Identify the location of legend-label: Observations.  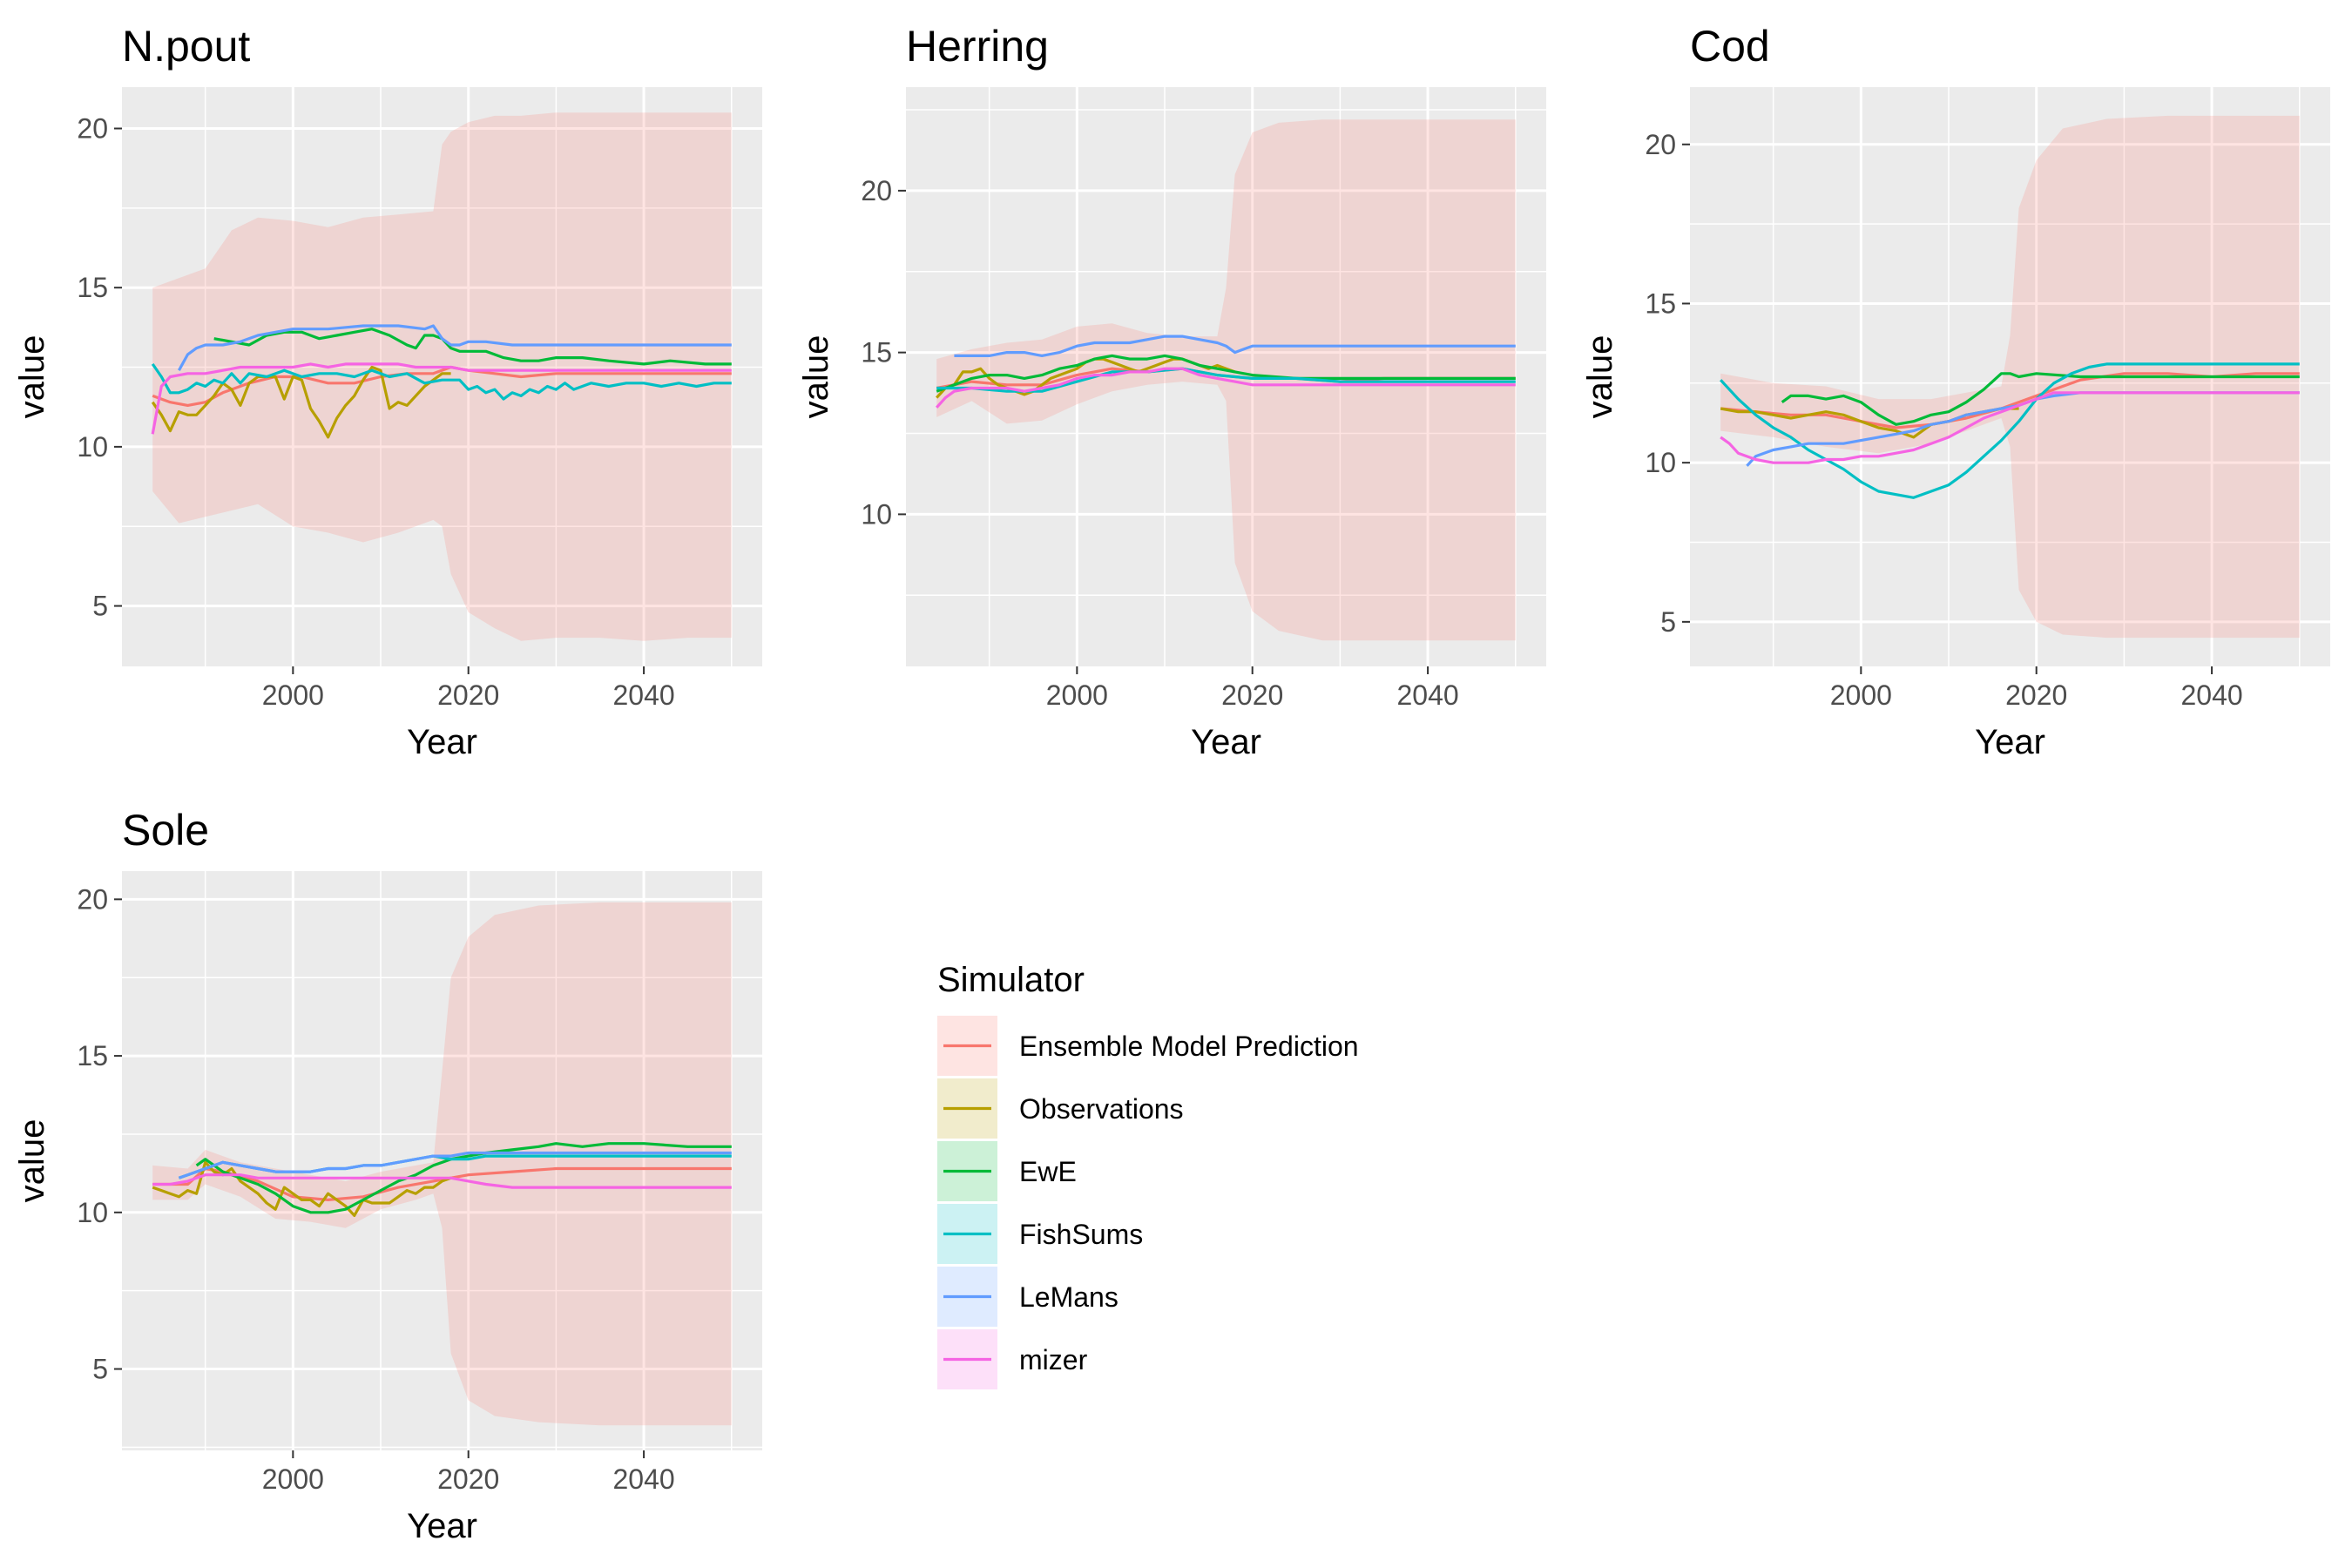
(1101, 1109).